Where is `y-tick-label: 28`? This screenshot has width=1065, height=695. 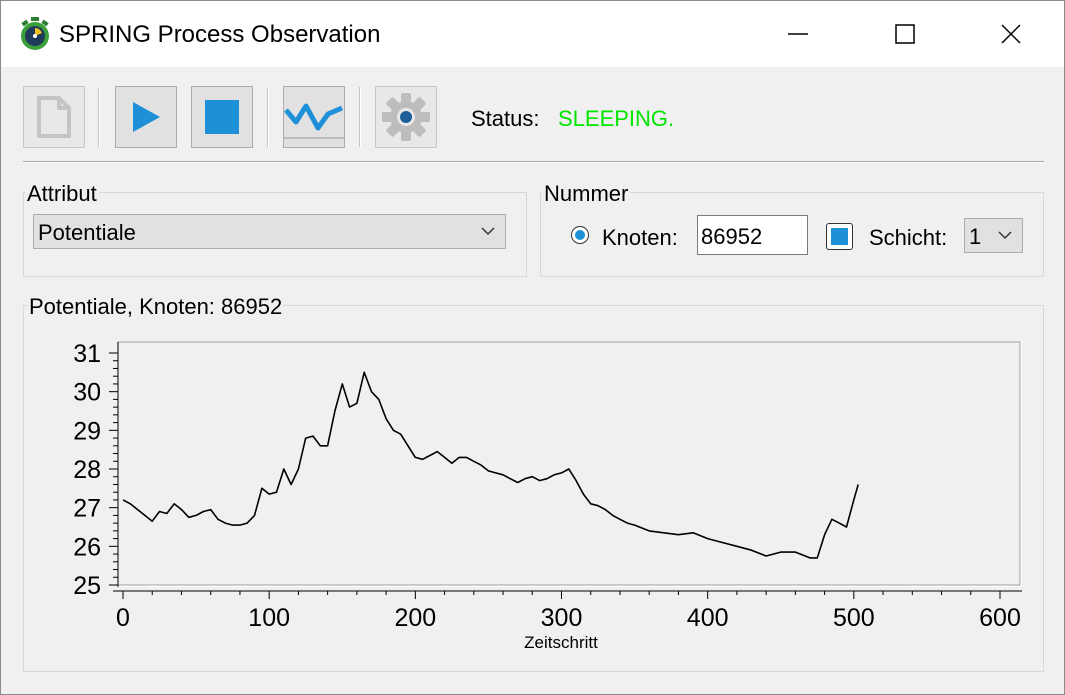
y-tick-label: 28 is located at coordinates (87, 470).